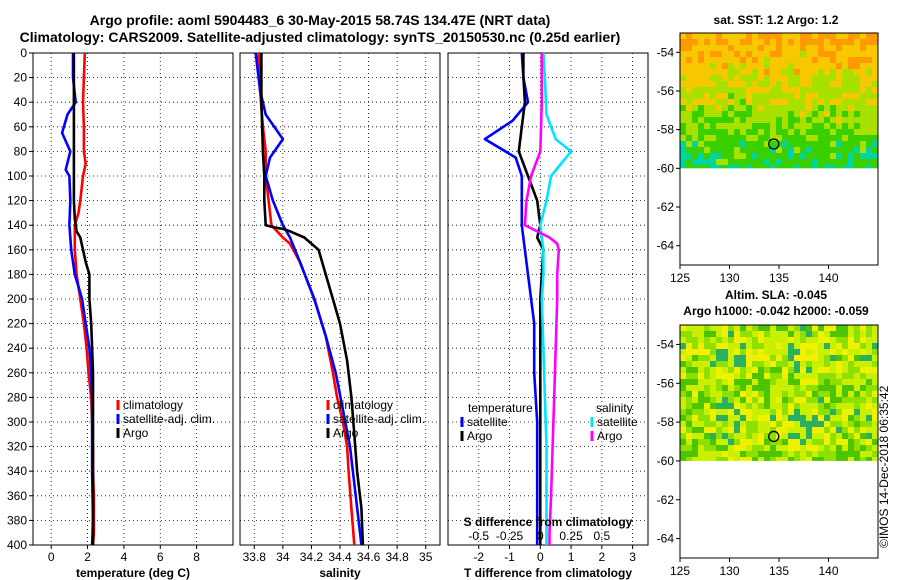 Image resolution: width=900 pixels, height=580 pixels. What do you see at coordinates (729, 278) in the screenshot?
I see `map-x-tick-label: 130` at bounding box center [729, 278].